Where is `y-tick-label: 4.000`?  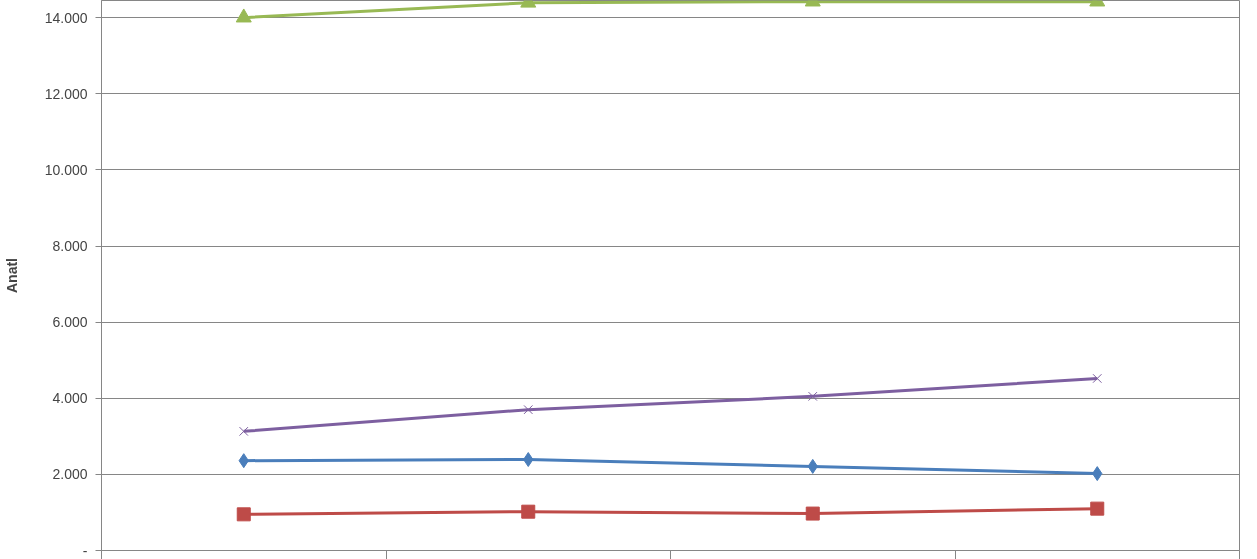
y-tick-label: 4.000 is located at coordinates (70, 398).